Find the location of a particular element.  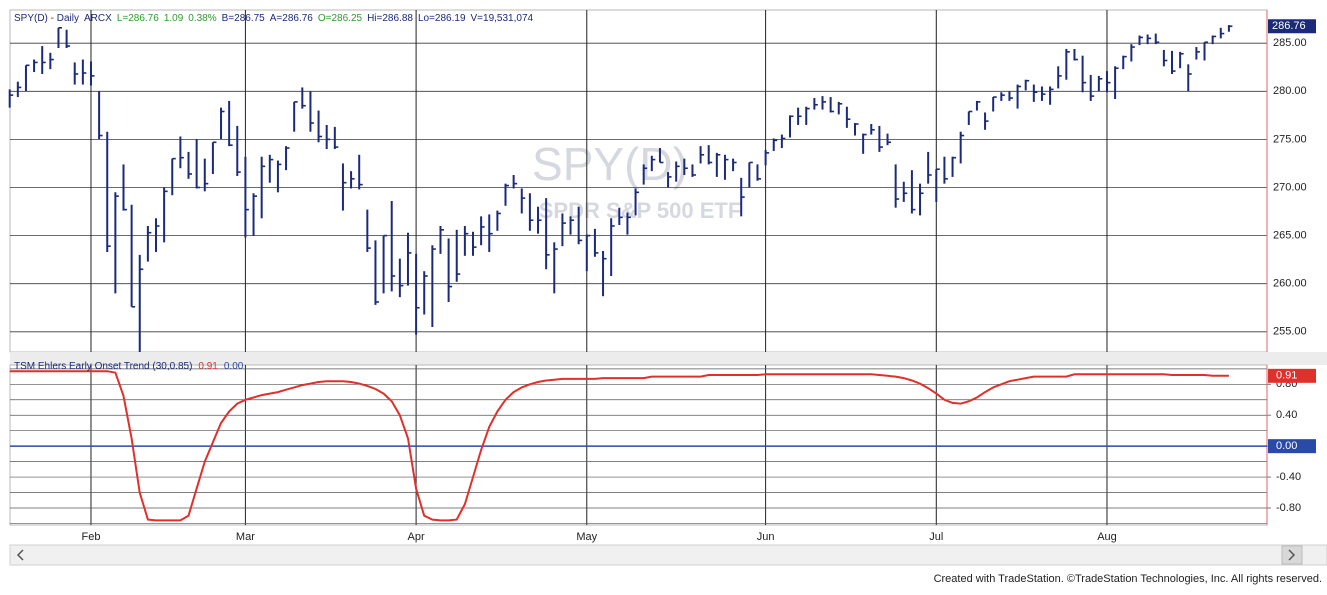

header-item: Hi=286.88 is located at coordinates (390, 18).